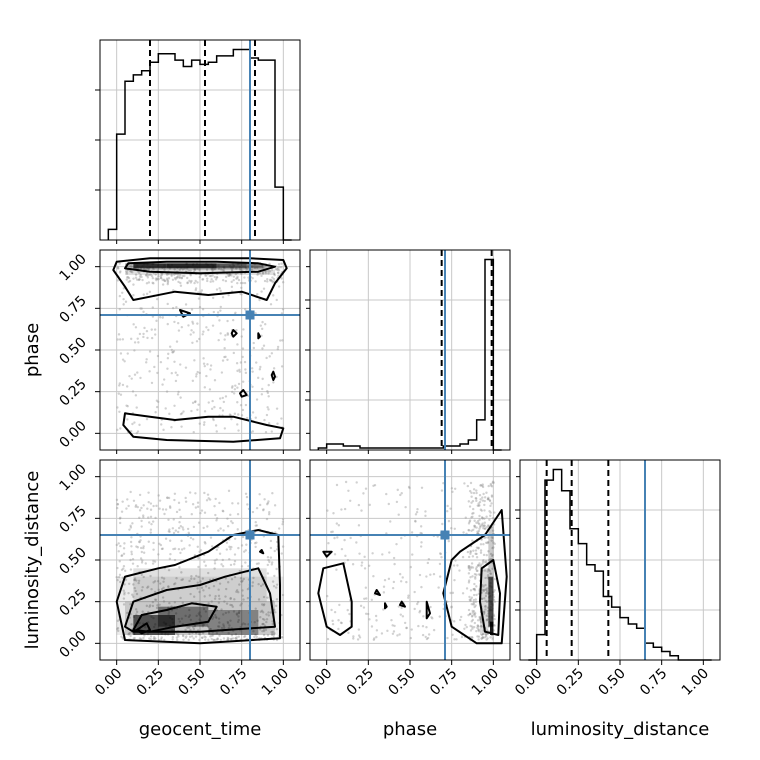 This screenshot has width=760, height=760. Describe the element at coordinates (275, 682) in the screenshot. I see `x-tick-label: 1.00` at that location.